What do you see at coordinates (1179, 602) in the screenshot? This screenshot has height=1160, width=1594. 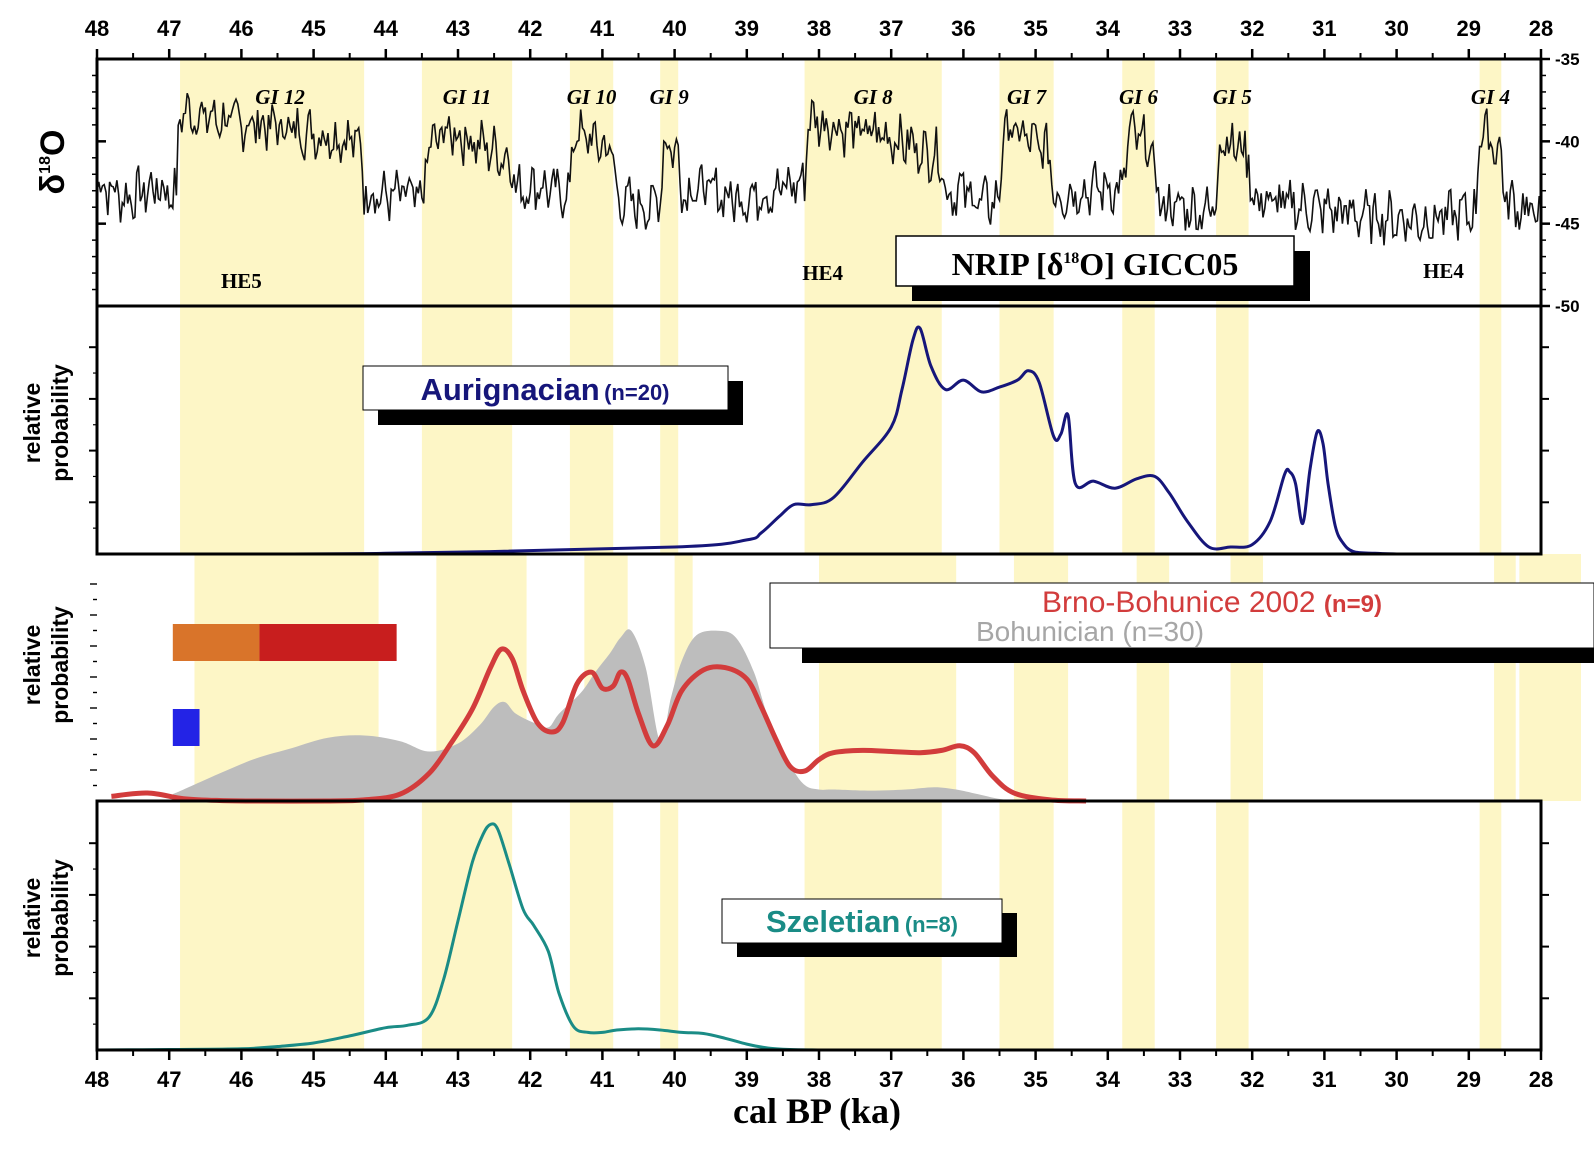 I see `brno-legend-name: Brno-Bohunice 2002` at bounding box center [1179, 602].